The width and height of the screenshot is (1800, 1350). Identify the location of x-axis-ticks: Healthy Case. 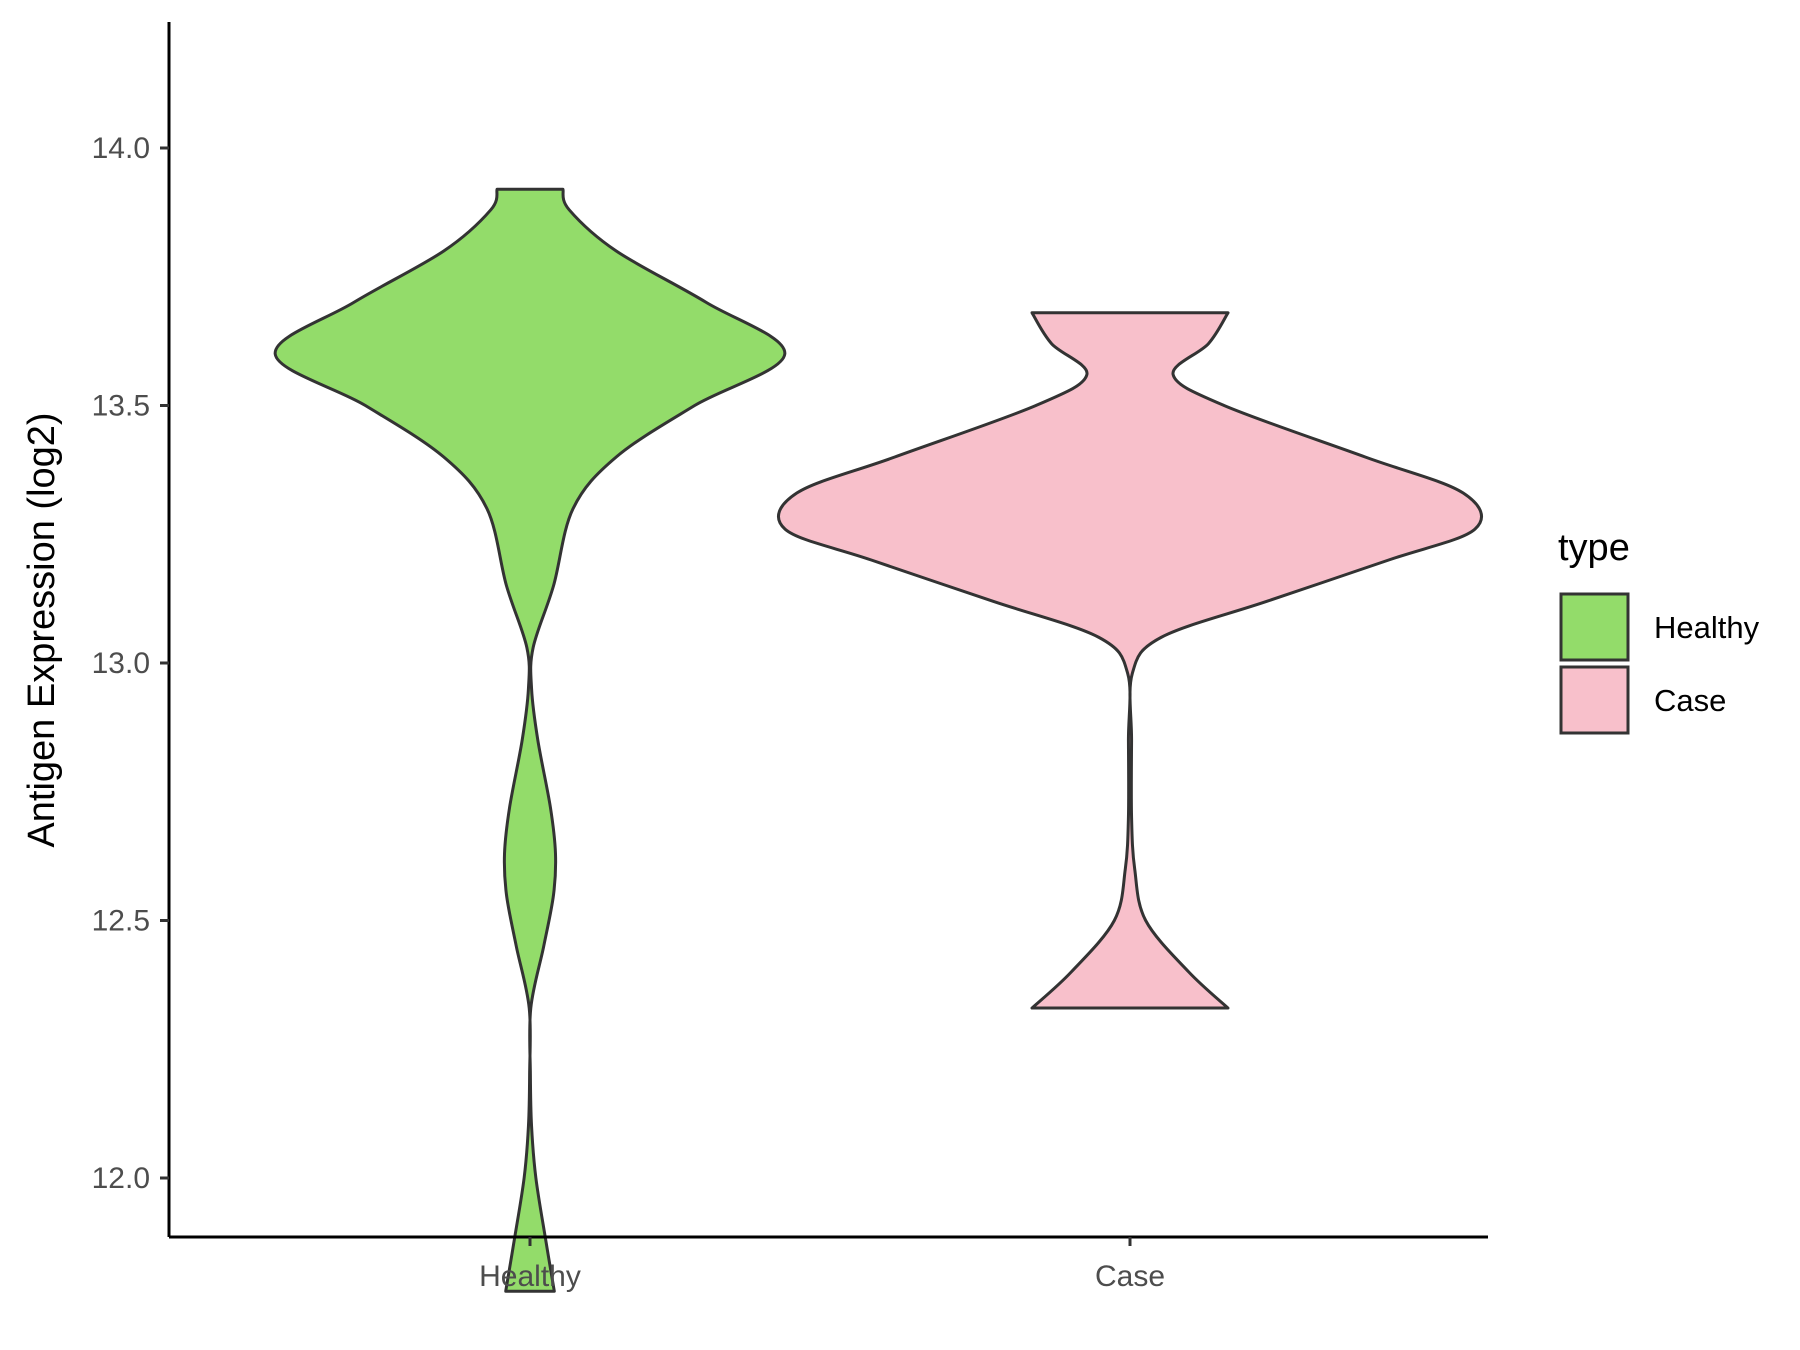
(822, 1265).